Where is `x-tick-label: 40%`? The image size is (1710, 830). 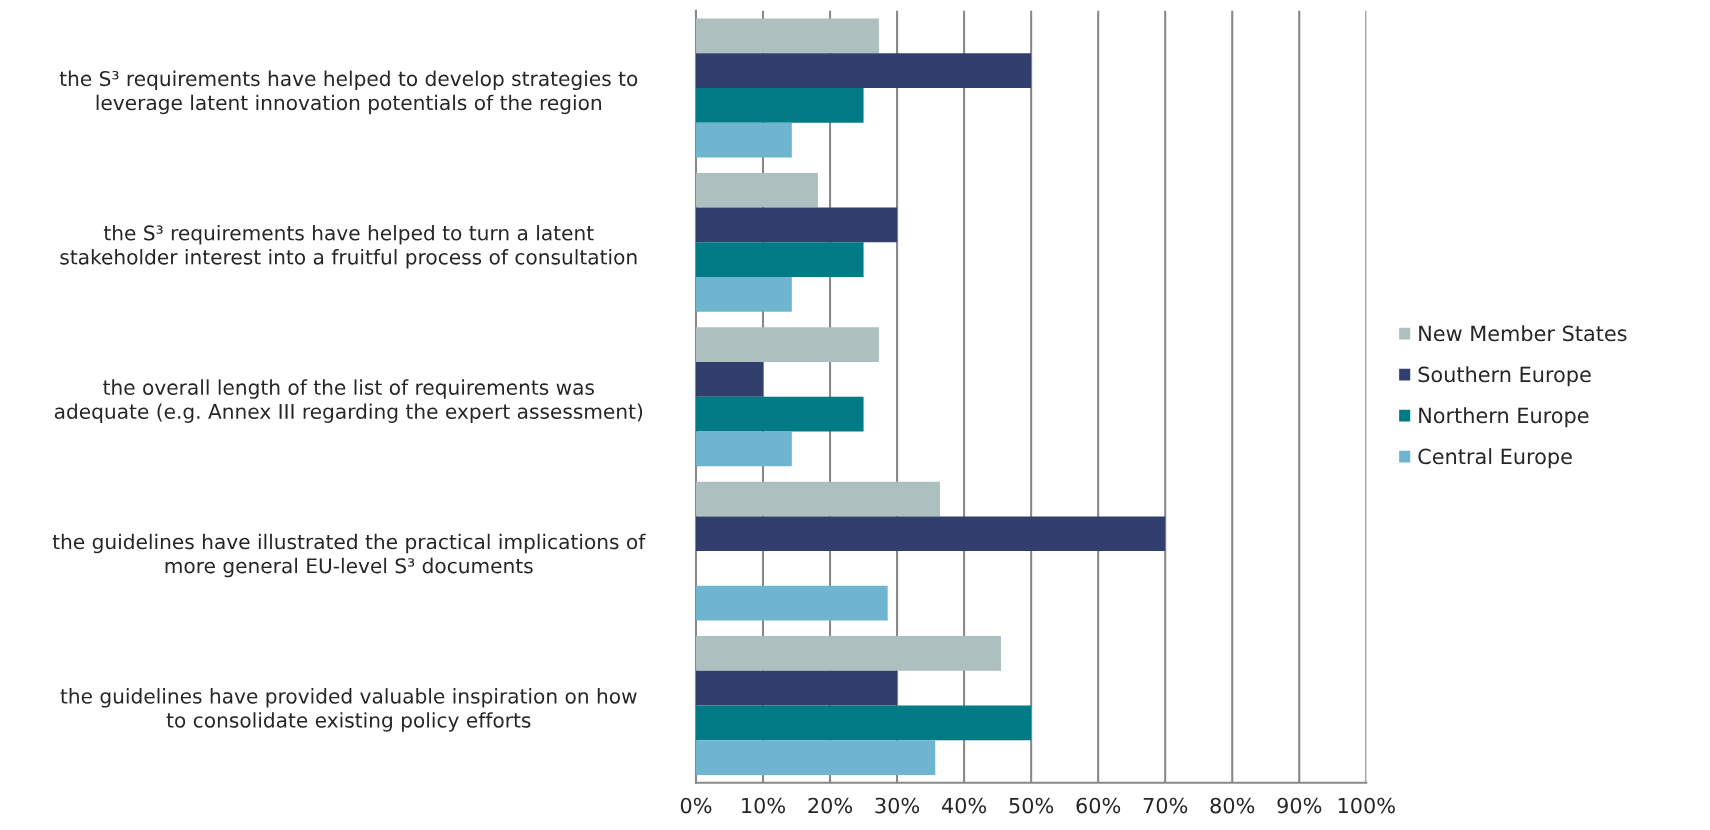 x-tick-label: 40% is located at coordinates (964, 805).